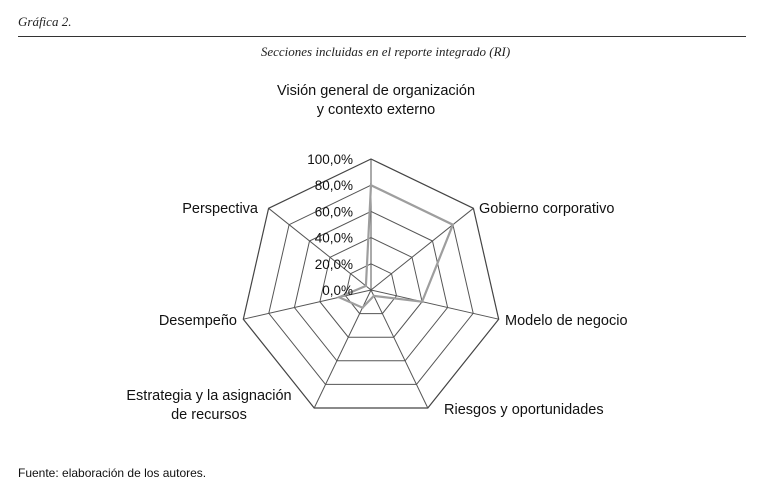 The height and width of the screenshot is (495, 771). I want to click on category-label-line: y contexto externo, so click(376, 110).